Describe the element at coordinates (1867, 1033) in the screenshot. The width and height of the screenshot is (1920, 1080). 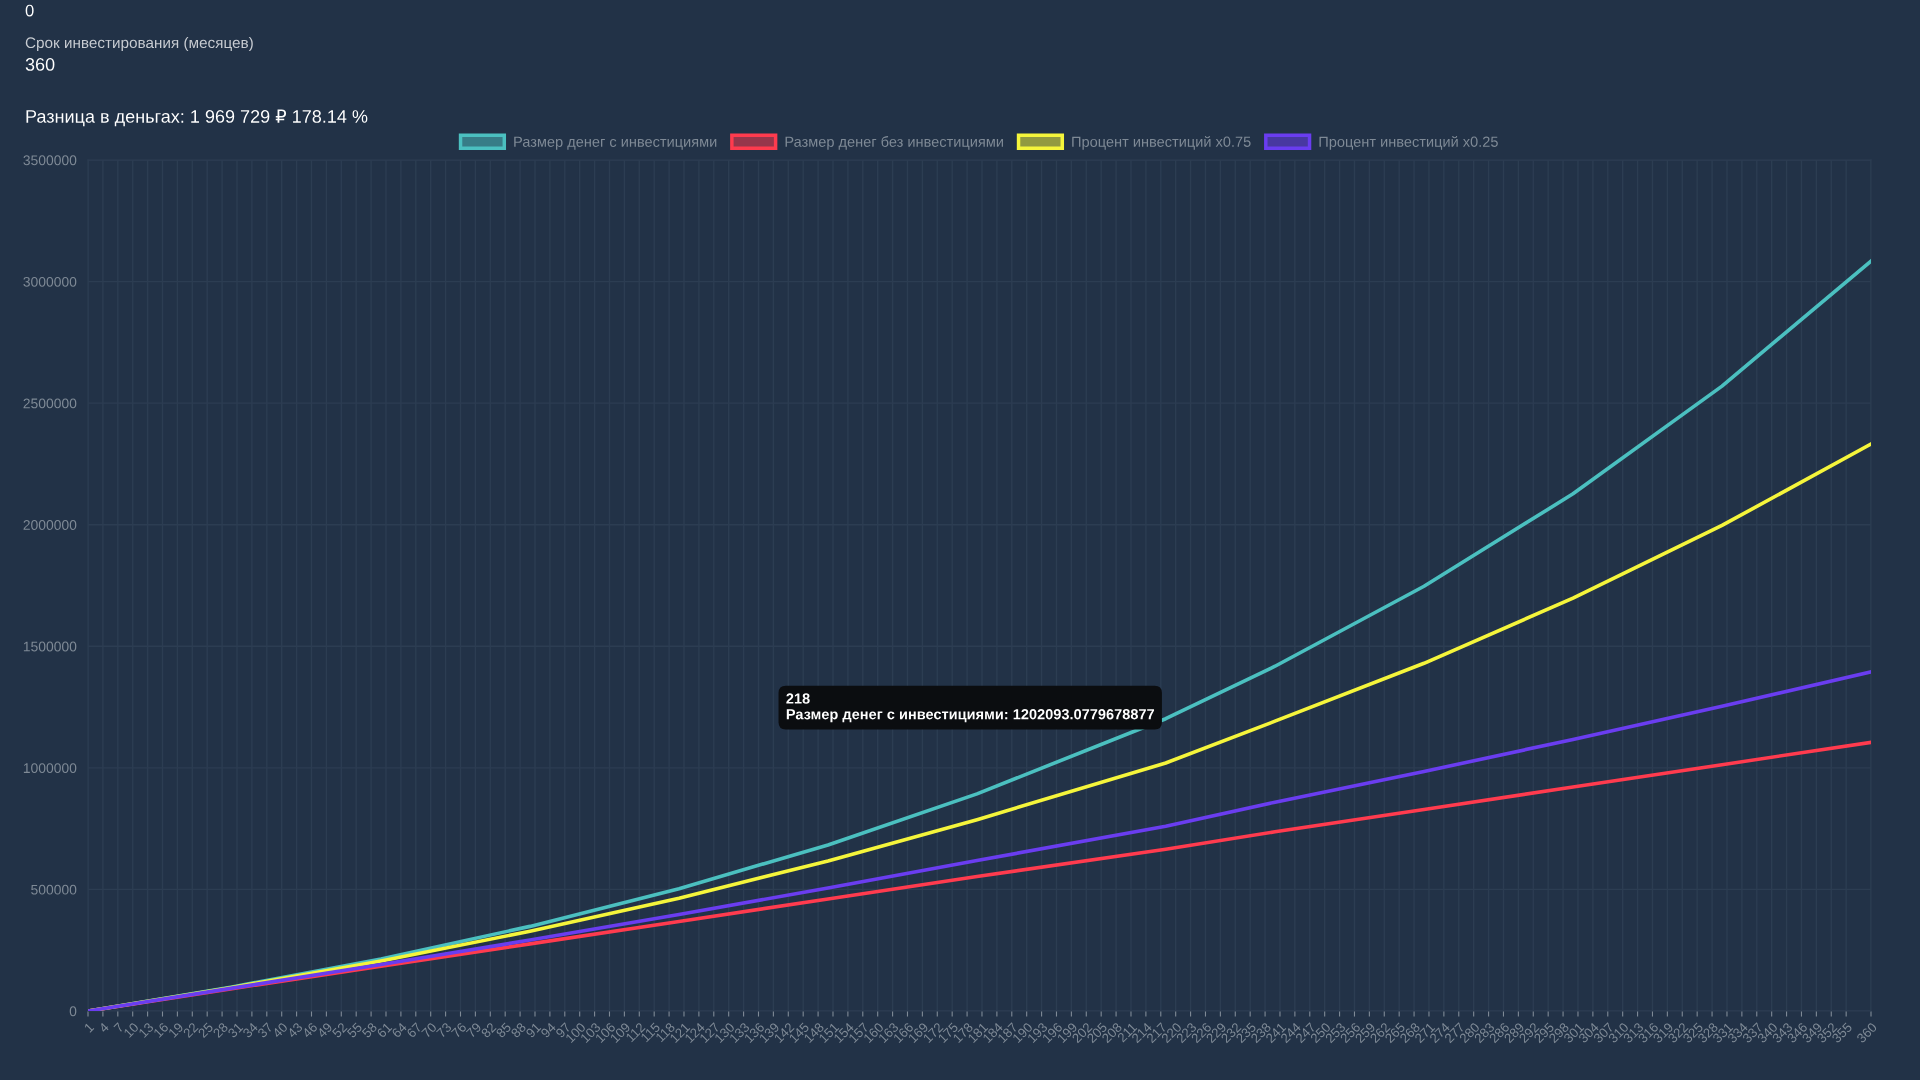
I see `x-tick-label: 360` at that location.